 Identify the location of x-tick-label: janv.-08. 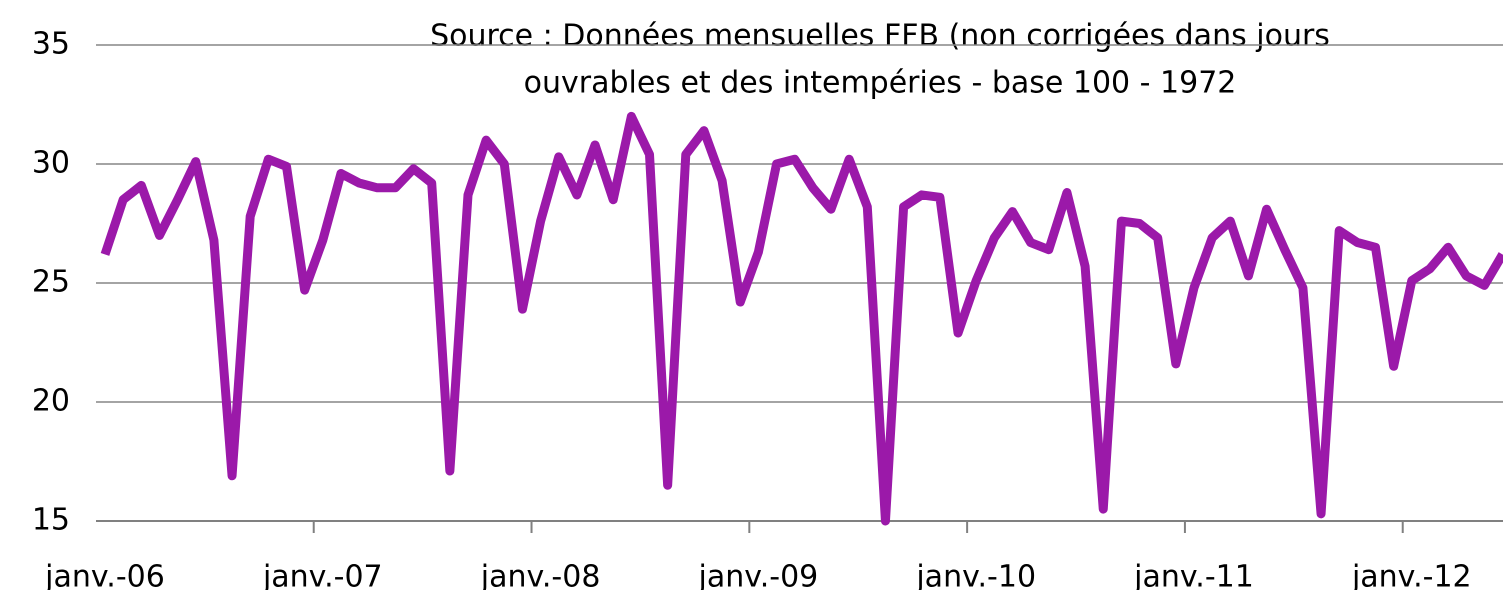
(540, 575).